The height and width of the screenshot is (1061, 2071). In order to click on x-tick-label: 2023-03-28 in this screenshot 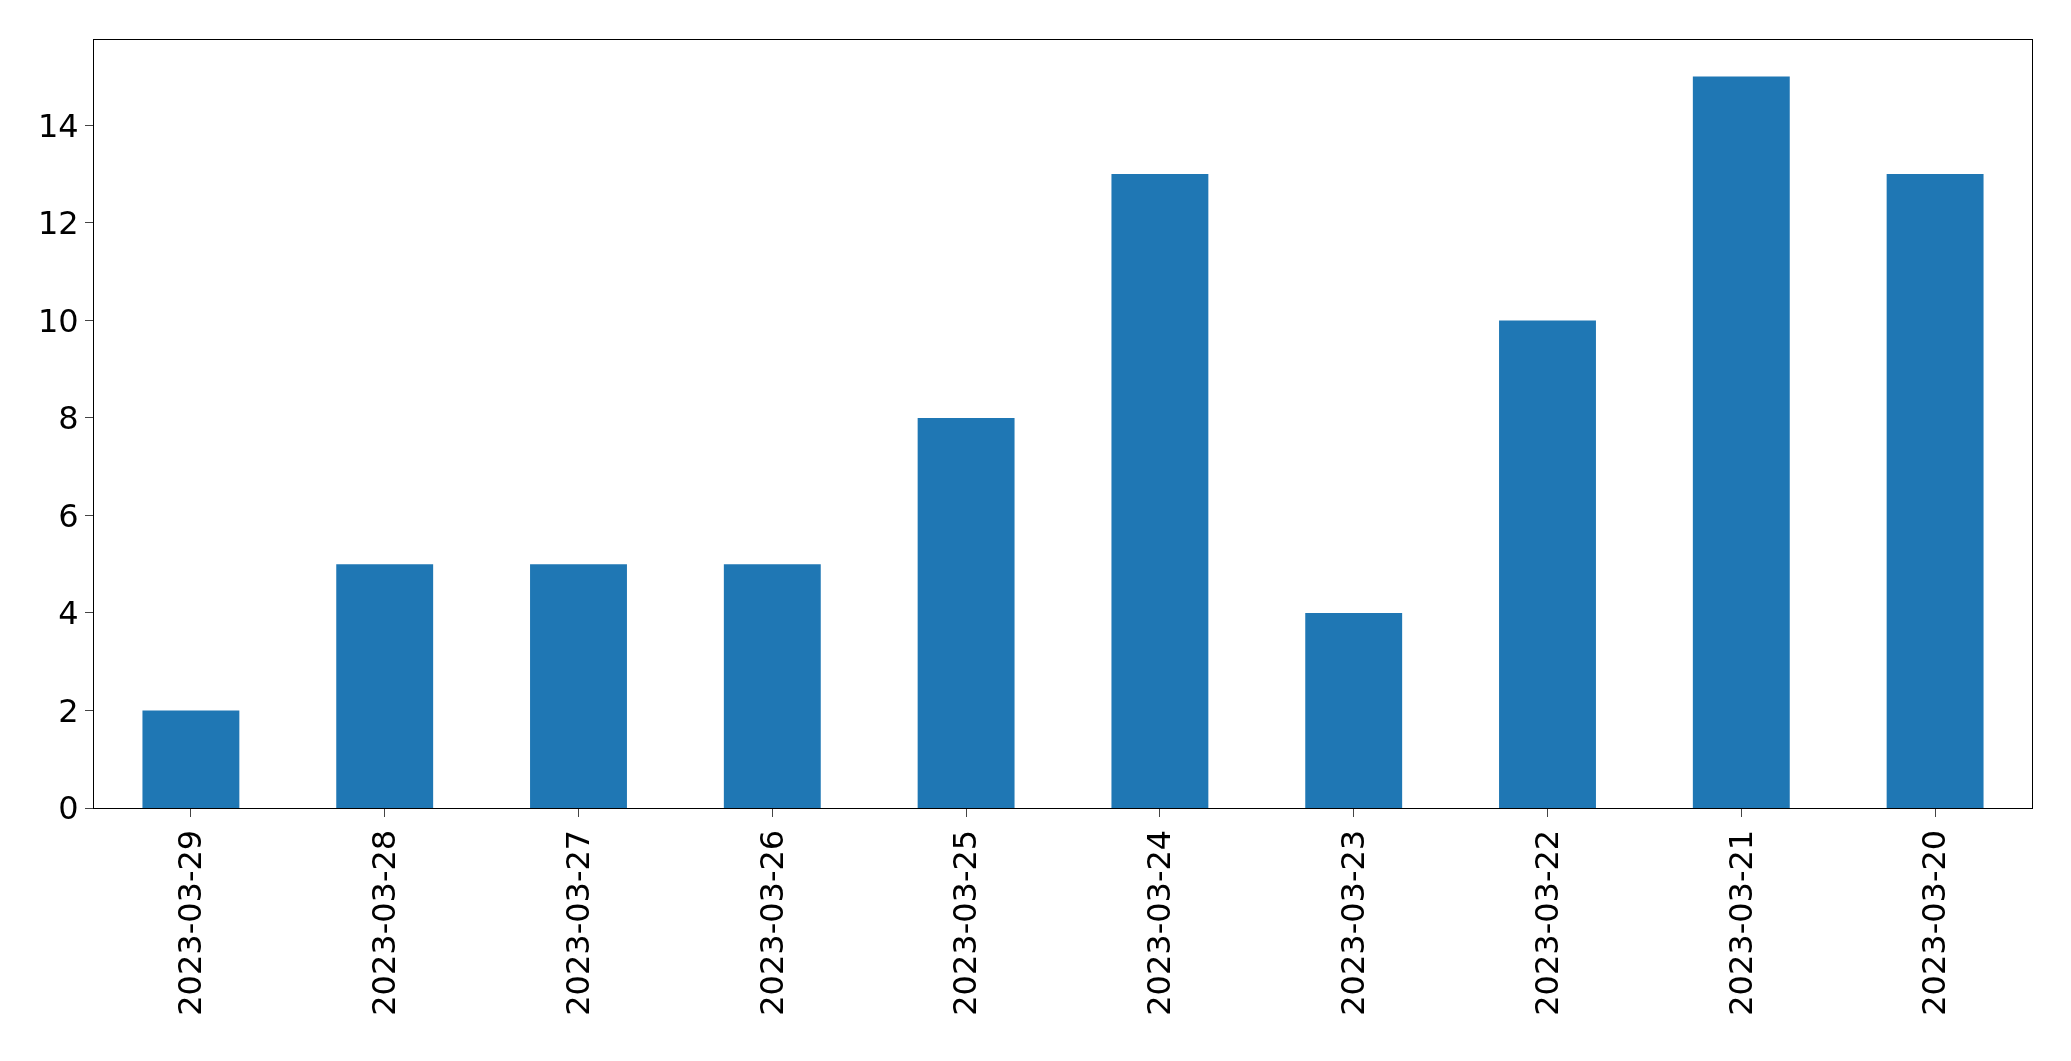, I will do `click(384, 922)`.